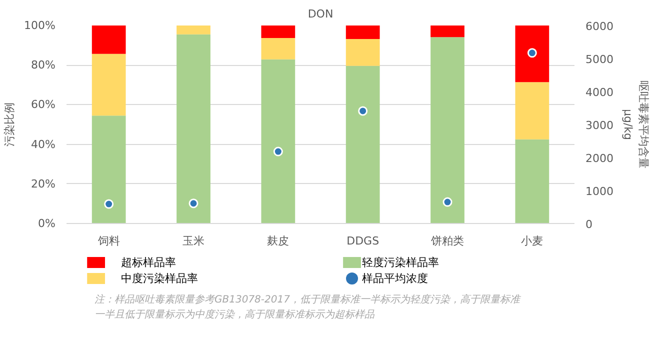 Image resolution: width=653 pixels, height=354 pixels. What do you see at coordinates (278, 241) in the screenshot?
I see `x-tick-label: 麸皮` at bounding box center [278, 241].